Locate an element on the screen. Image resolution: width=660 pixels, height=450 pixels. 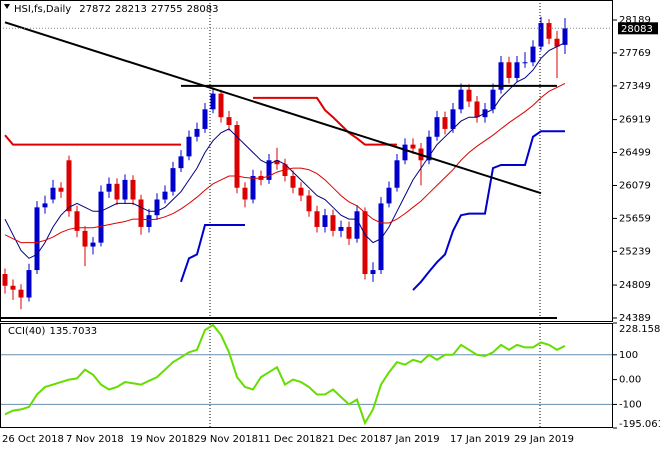
chart-header: HSI,fs,Daily 27872 28213 27755 28083 is located at coordinates (116, 9).